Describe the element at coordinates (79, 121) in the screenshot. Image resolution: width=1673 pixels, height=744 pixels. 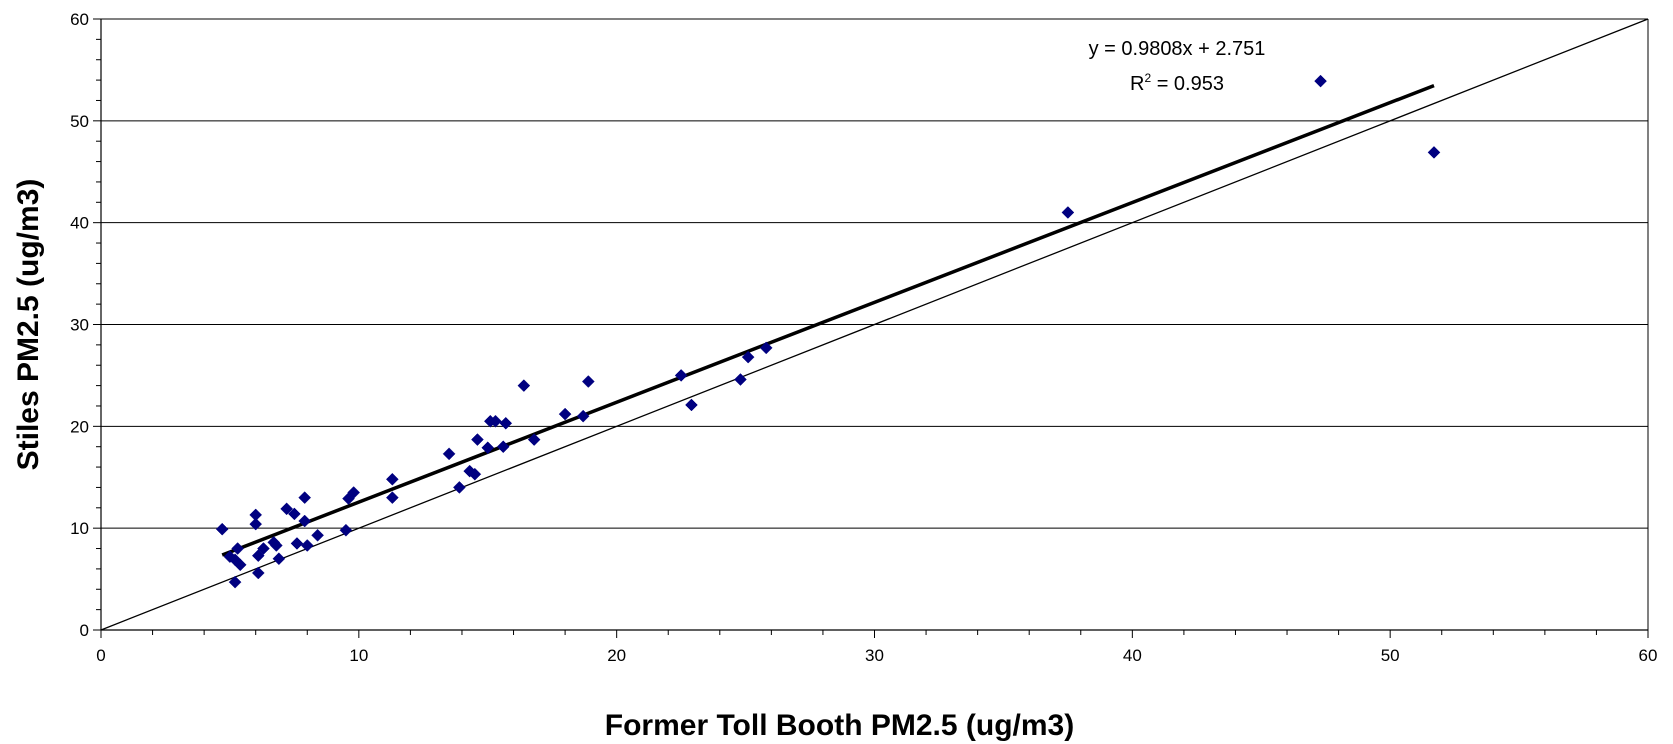
I see `y-tick-label: 50` at that location.